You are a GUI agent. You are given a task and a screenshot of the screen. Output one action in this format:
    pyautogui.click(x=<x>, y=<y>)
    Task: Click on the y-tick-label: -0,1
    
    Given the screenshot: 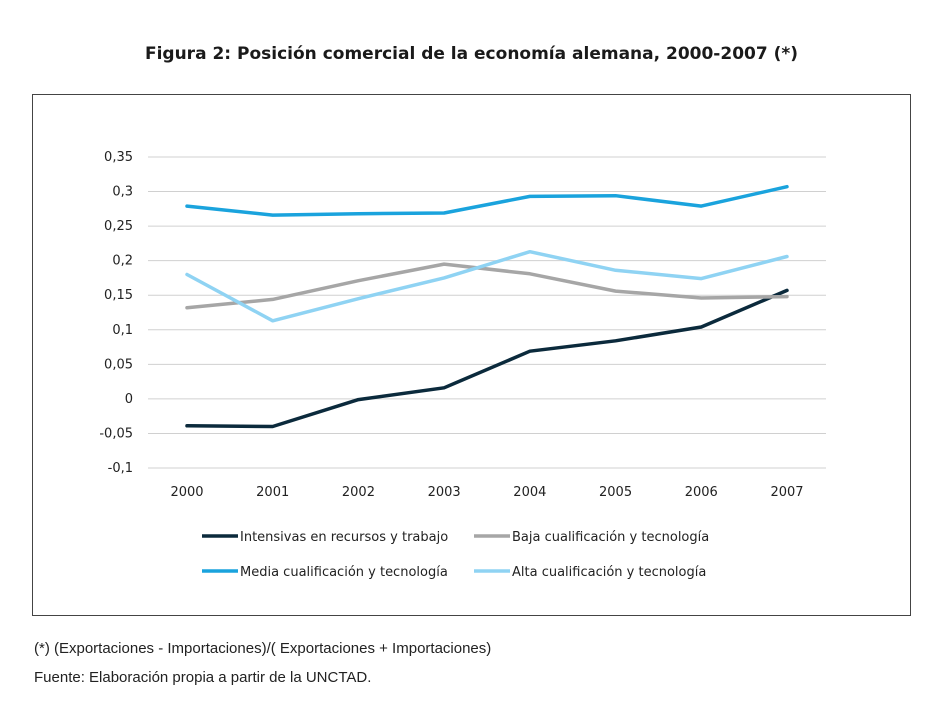 What is the action you would take?
    pyautogui.click(x=120, y=468)
    